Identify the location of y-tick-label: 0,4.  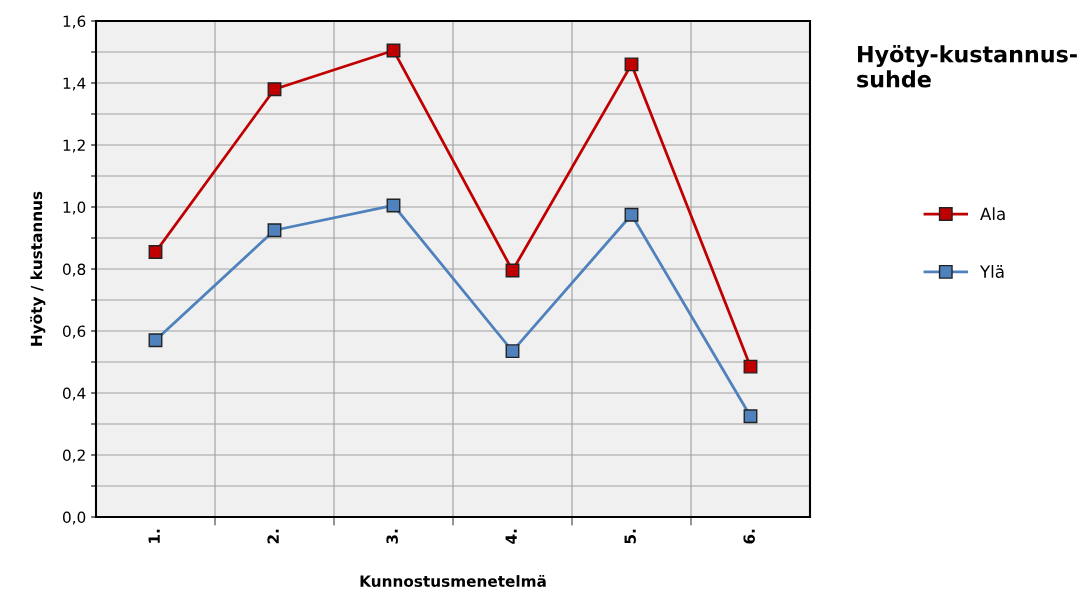
(74, 394).